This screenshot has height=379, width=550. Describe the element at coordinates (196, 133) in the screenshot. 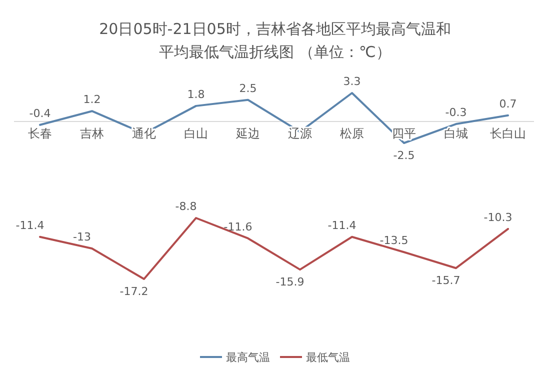

I see `x-tick-label: 白山` at that location.